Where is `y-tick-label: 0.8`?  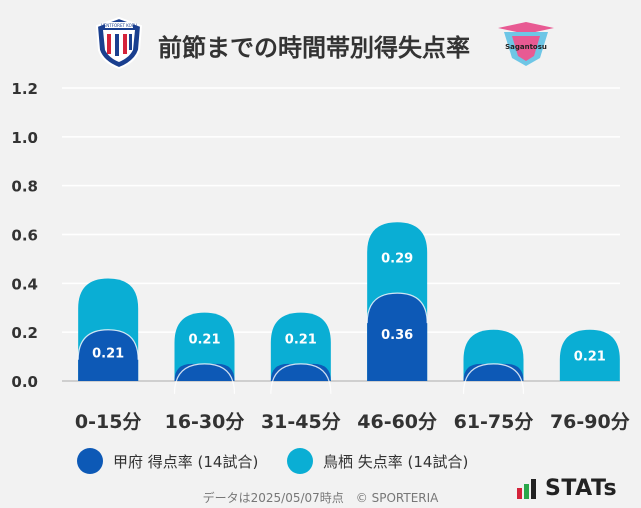 y-tick-label: 0.8 is located at coordinates (24, 187).